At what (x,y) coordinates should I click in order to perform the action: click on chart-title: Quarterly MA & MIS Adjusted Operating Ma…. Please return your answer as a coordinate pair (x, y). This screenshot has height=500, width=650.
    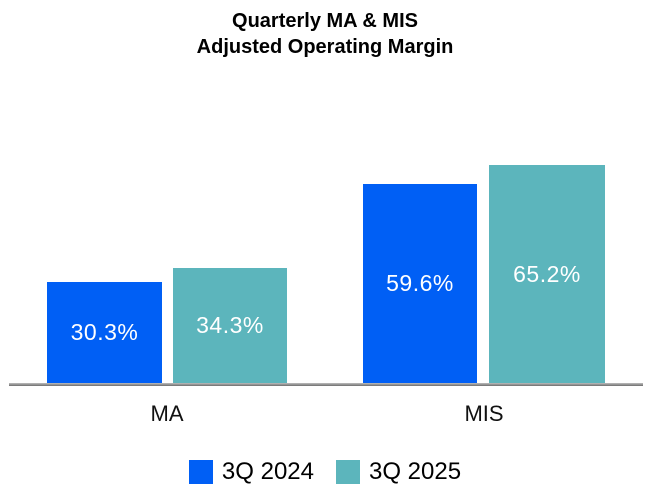
    Looking at the image, I should click on (325, 34).